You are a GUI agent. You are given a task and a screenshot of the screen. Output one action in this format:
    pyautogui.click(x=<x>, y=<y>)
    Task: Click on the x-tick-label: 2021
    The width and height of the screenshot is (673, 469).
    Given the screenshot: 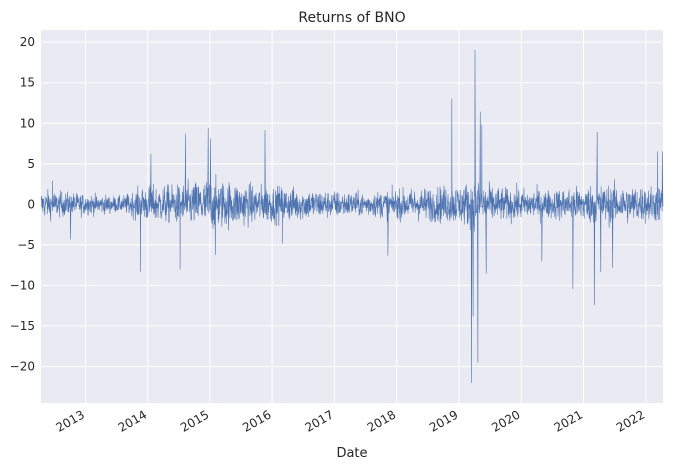 What is the action you would take?
    pyautogui.click(x=568, y=420)
    